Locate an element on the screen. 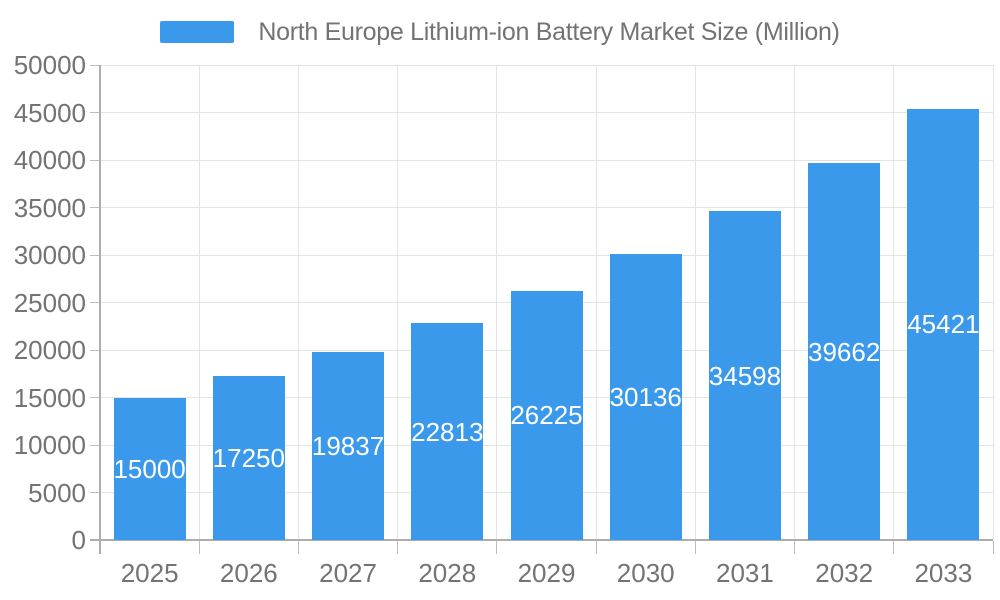  bar-value-label: 45421 is located at coordinates (943, 324).